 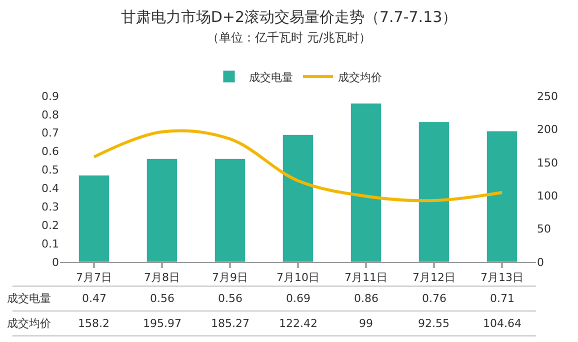 I want to click on x-tick-label: 7月13日, so click(x=502, y=277).